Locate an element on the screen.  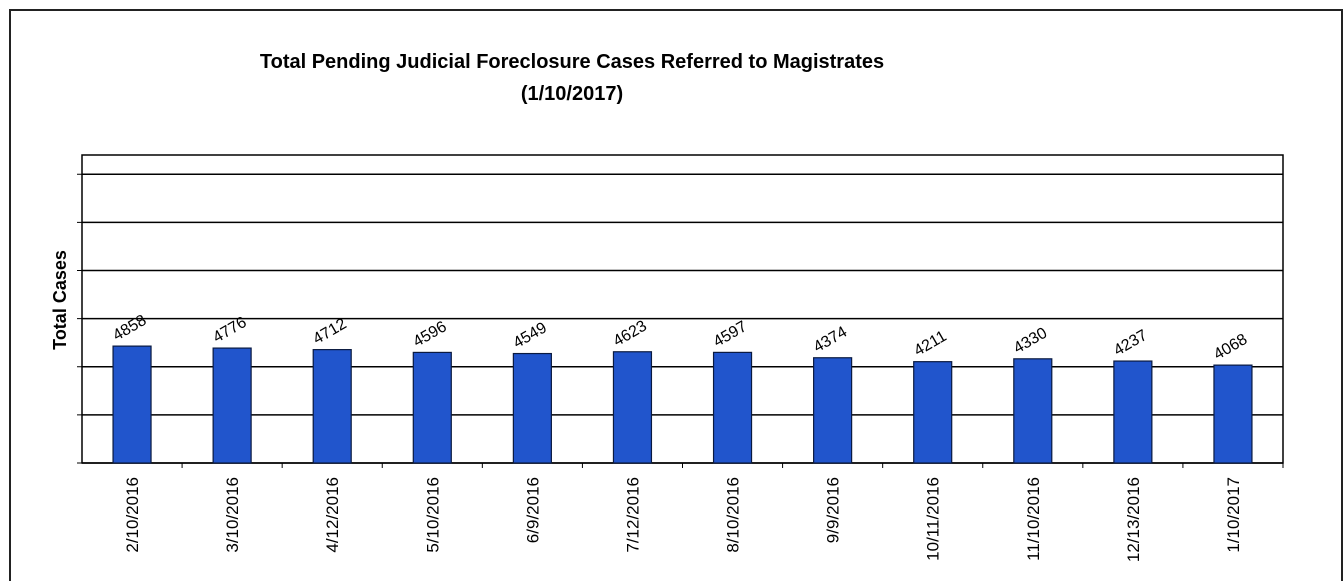
value-label: 4211 is located at coordinates (930, 344).